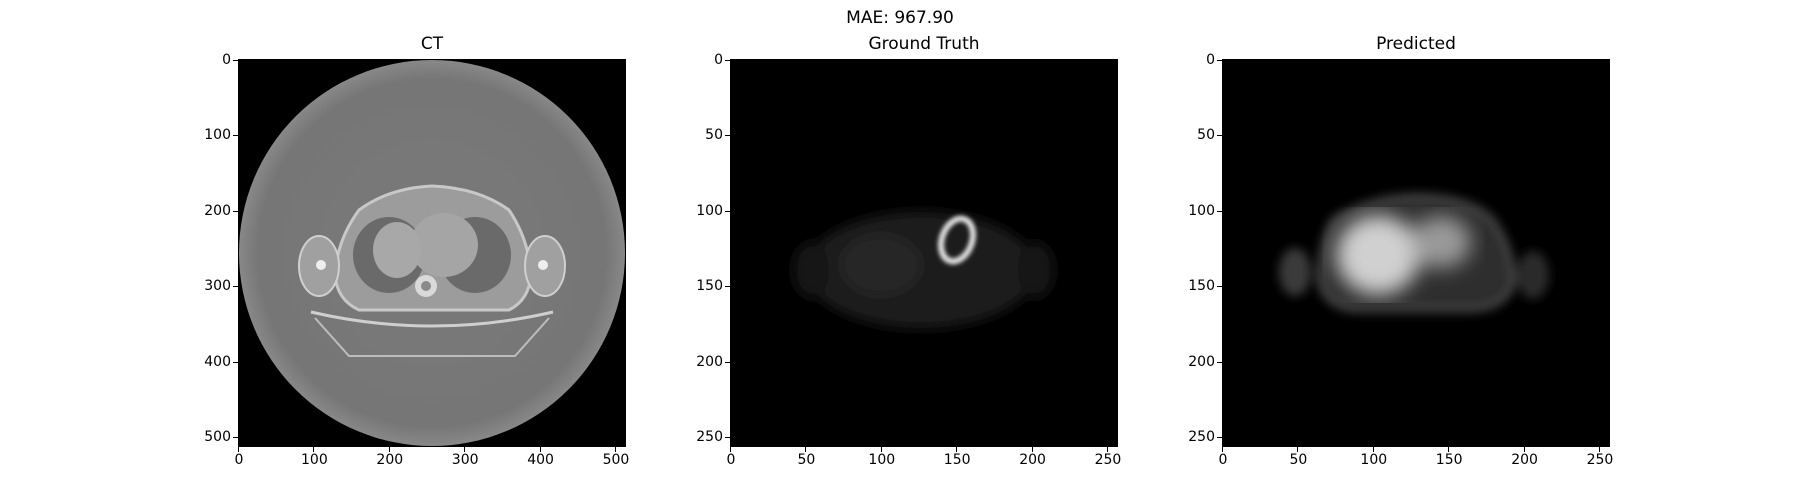 This screenshot has width=1800, height=500. What do you see at coordinates (432, 44) in the screenshot?
I see `ct-title: CT` at bounding box center [432, 44].